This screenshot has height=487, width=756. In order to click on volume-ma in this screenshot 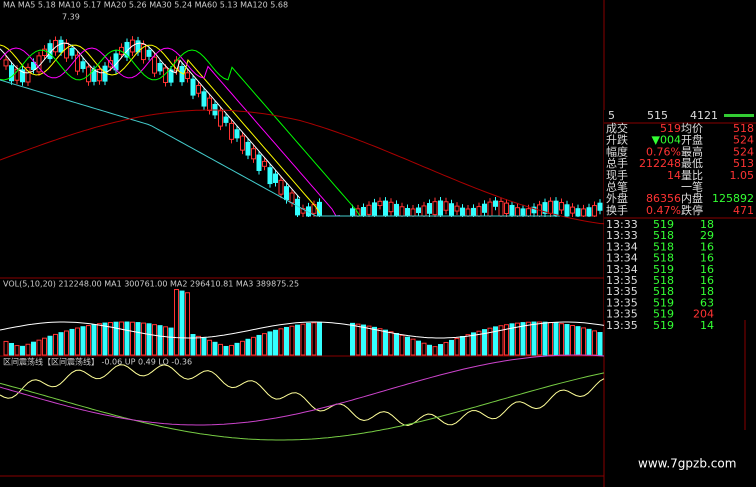, I will do `click(302, 330)`.